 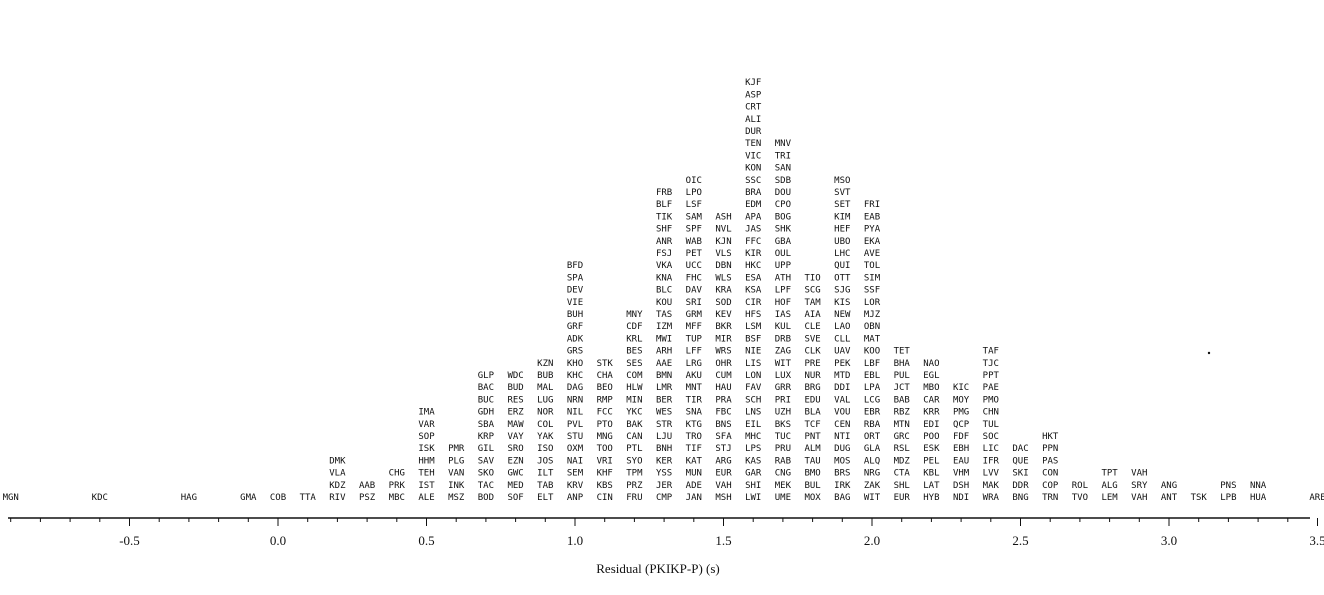 What do you see at coordinates (515, 388) in the screenshot?
I see `station-label: BUD` at bounding box center [515, 388].